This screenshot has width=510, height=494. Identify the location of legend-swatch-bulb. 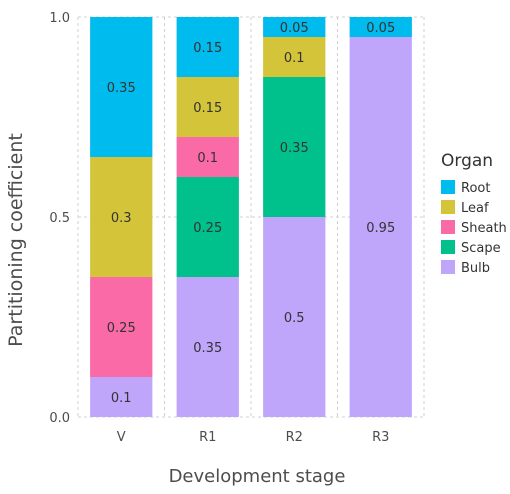
(448, 267).